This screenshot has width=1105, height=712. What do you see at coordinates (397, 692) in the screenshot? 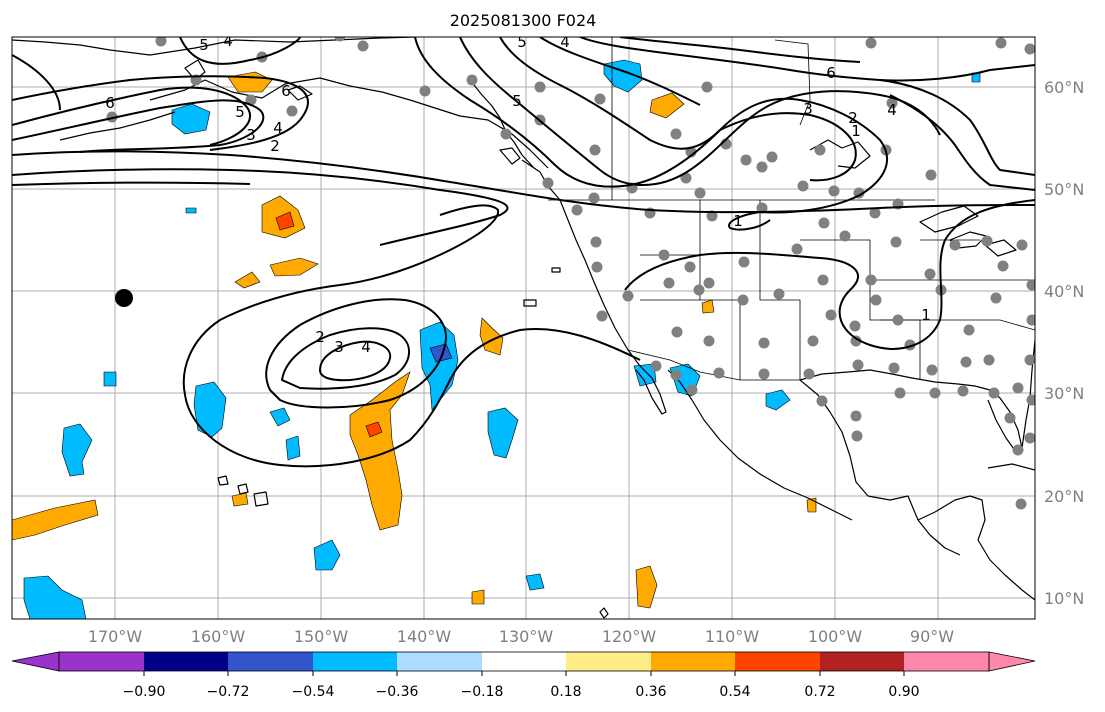
I see `colorbar-tick-label: −0.36` at bounding box center [397, 692].